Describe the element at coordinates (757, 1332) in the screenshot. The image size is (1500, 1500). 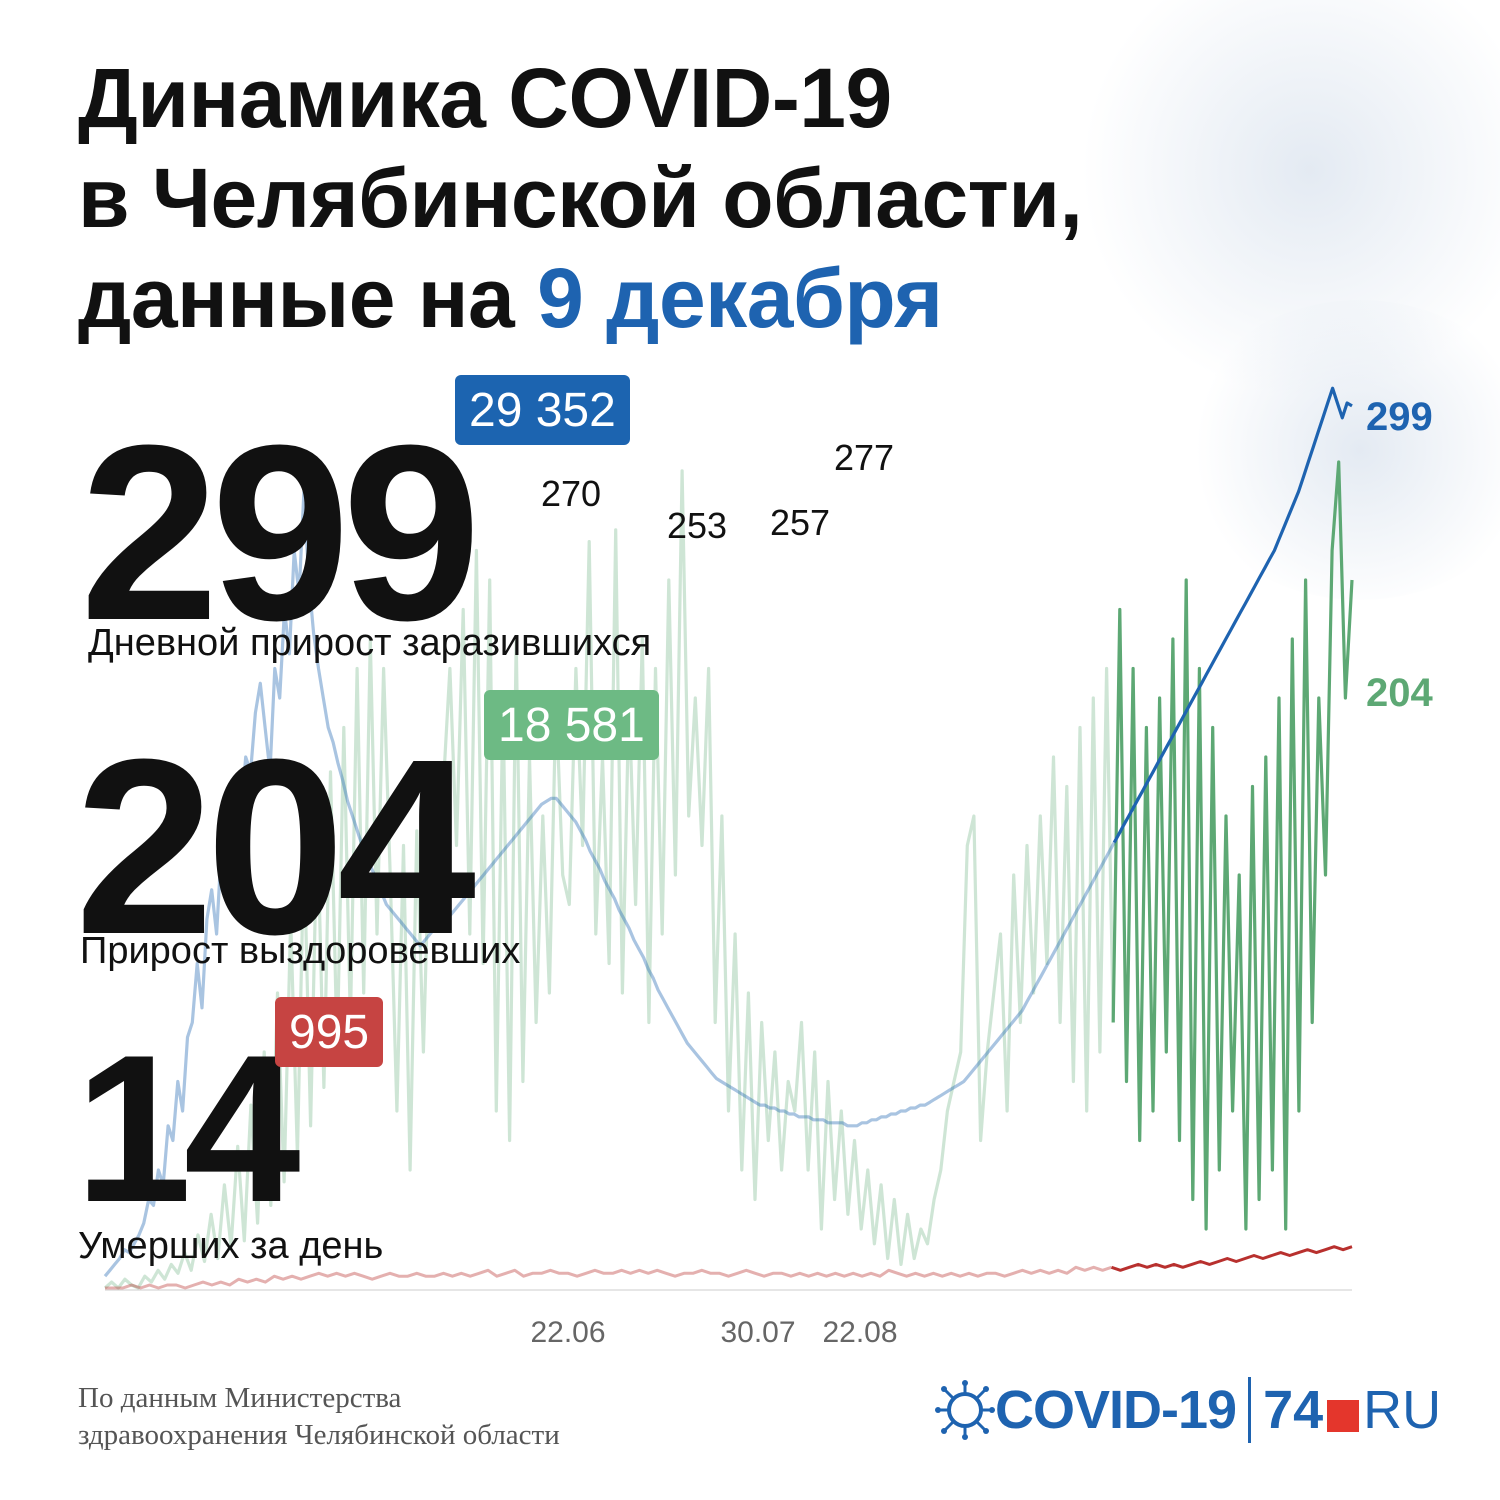
I see `x-tick-label: 30.07` at that location.